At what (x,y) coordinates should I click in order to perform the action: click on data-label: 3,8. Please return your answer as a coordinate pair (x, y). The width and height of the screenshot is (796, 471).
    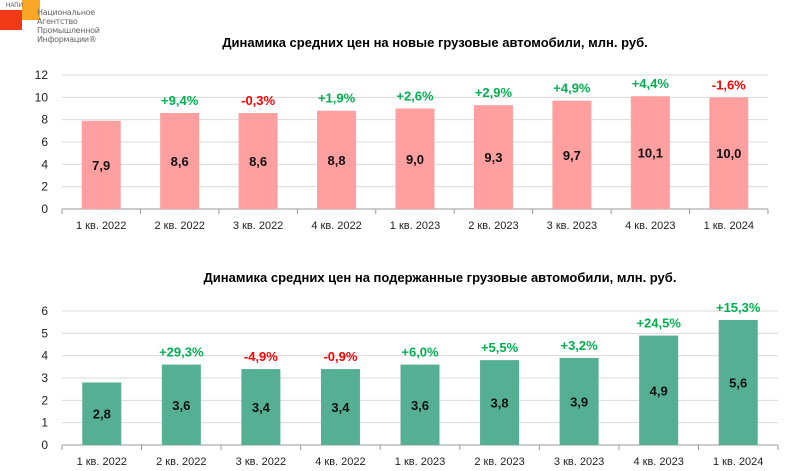
    Looking at the image, I should click on (500, 403).